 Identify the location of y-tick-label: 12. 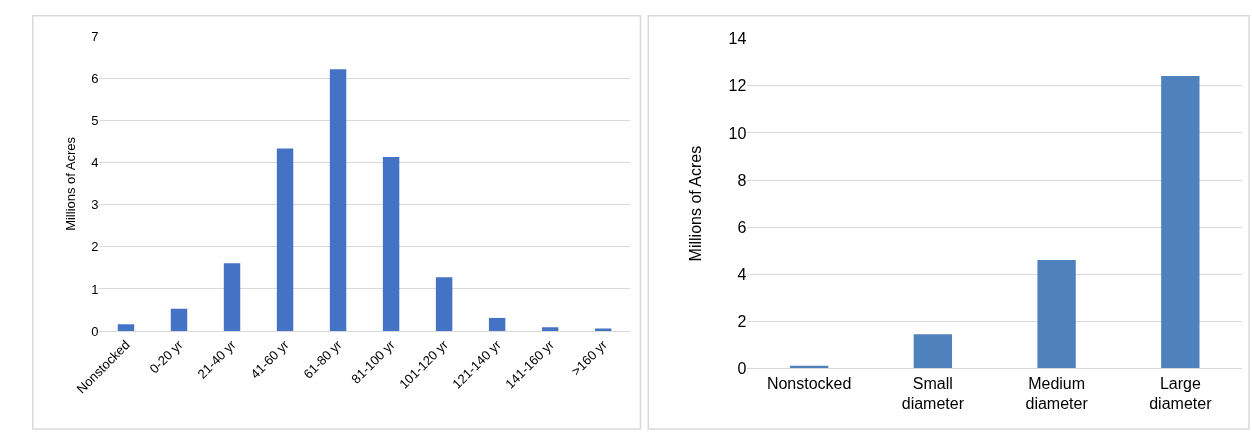
(737, 86).